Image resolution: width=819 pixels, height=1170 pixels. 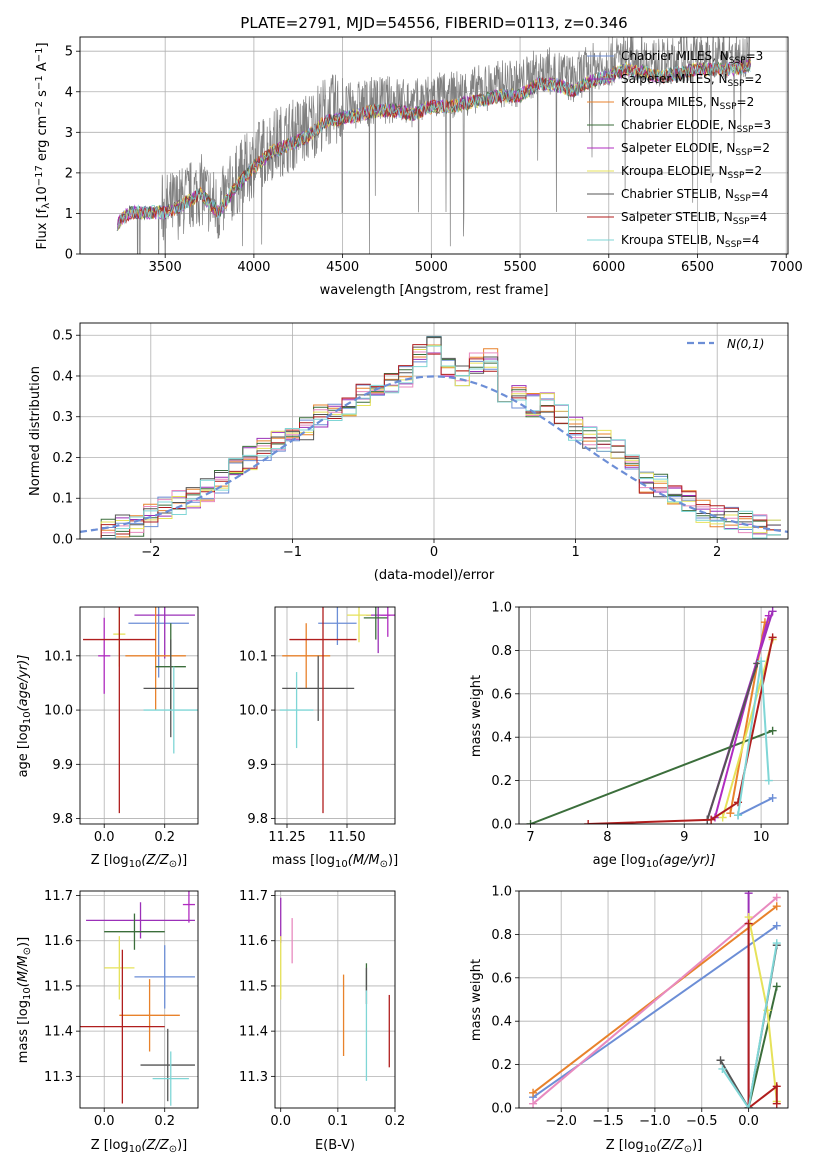 What do you see at coordinates (58, 1032) in the screenshot?
I see `y-tick-label: 11.4` at bounding box center [58, 1032].